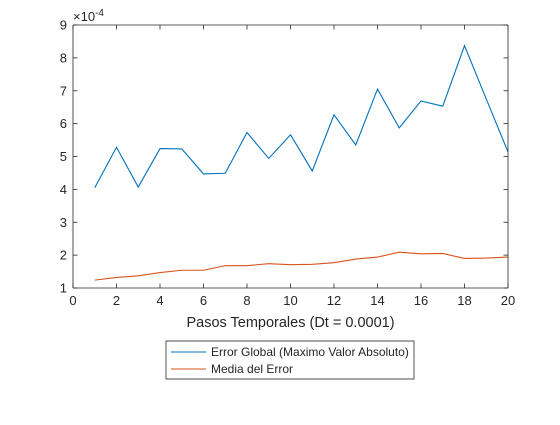  I want to click on y-tick-label: 3, so click(63, 222).